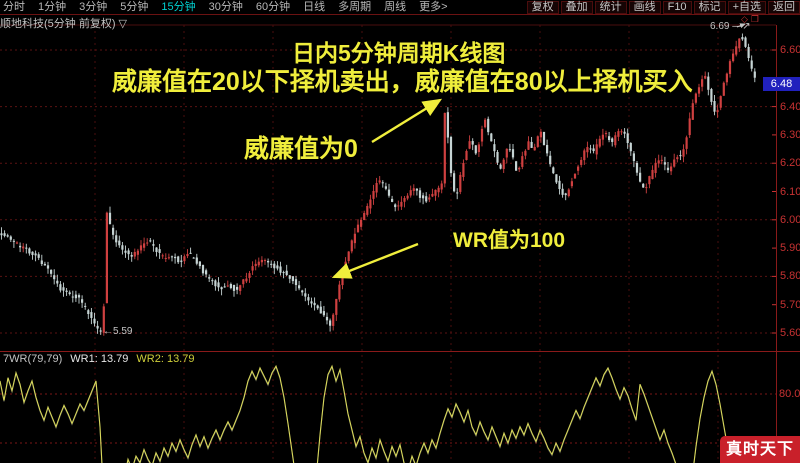 This screenshot has height=463, width=800. What do you see at coordinates (789, 394) in the screenshot?
I see `wr-tick-label: 80.00` at bounding box center [789, 394].